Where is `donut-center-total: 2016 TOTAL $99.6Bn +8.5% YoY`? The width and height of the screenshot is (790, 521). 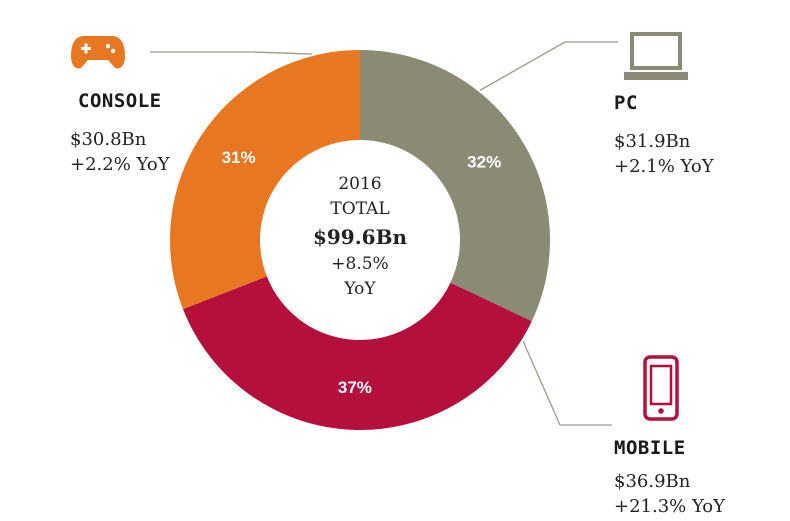
donut-center-total: 2016 TOTAL $99.6Bn +8.5% YoY is located at coordinates (360, 237).